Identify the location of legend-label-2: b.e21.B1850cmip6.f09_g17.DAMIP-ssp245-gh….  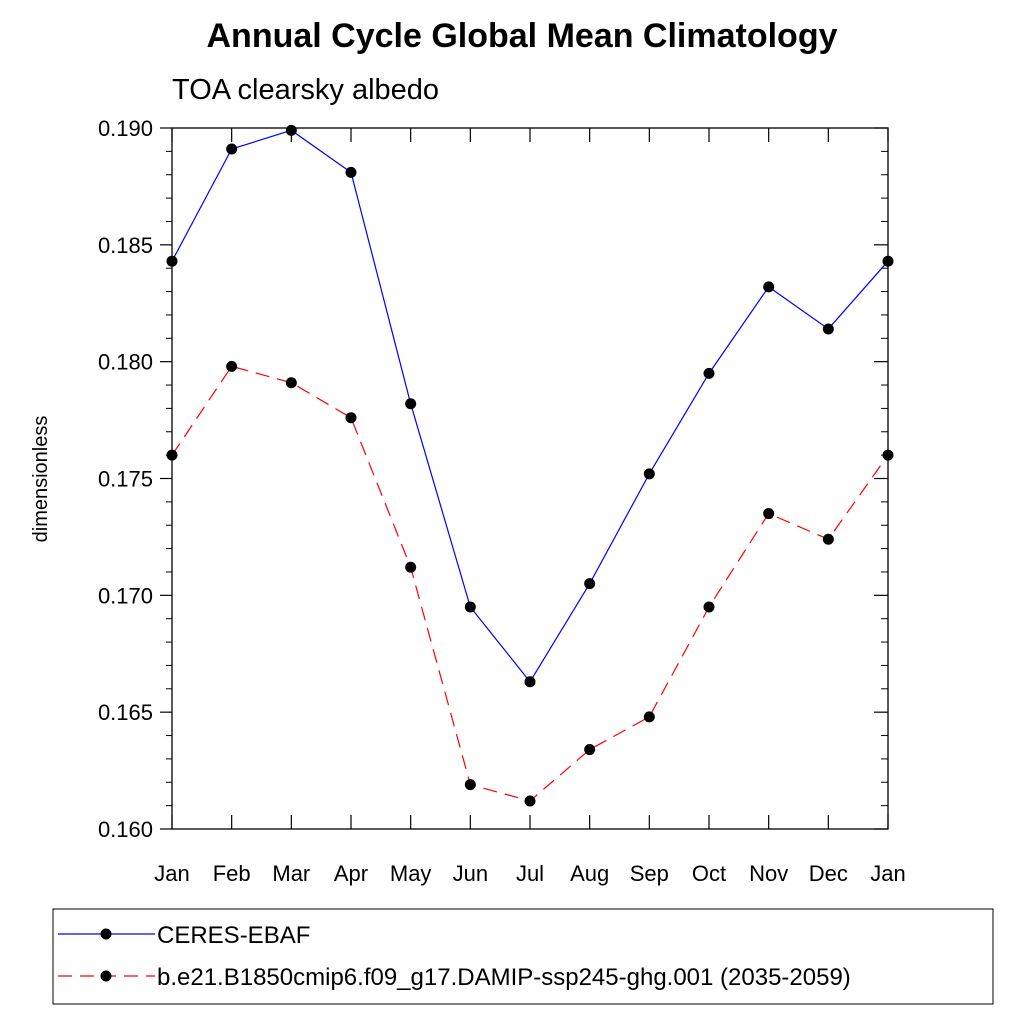
(504, 977).